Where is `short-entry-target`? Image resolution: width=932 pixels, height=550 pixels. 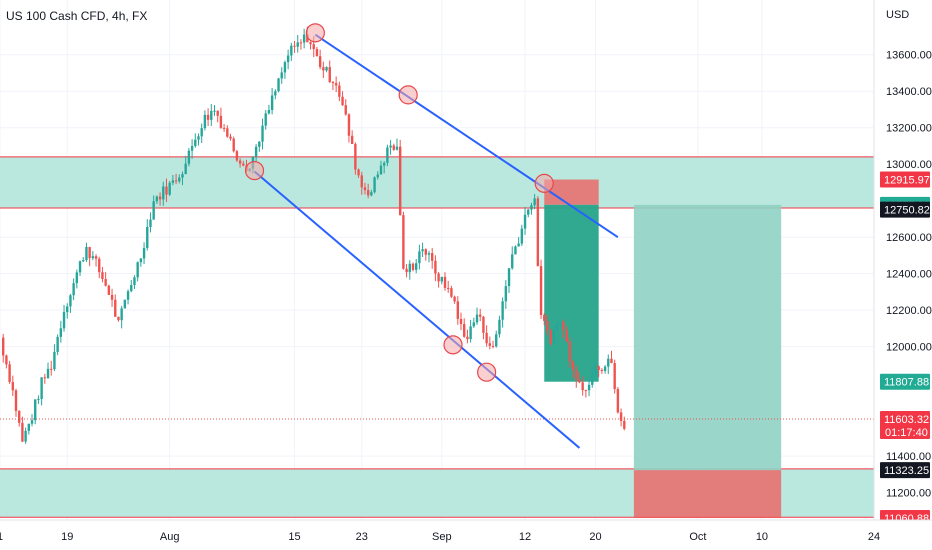 short-entry-target is located at coordinates (571, 293).